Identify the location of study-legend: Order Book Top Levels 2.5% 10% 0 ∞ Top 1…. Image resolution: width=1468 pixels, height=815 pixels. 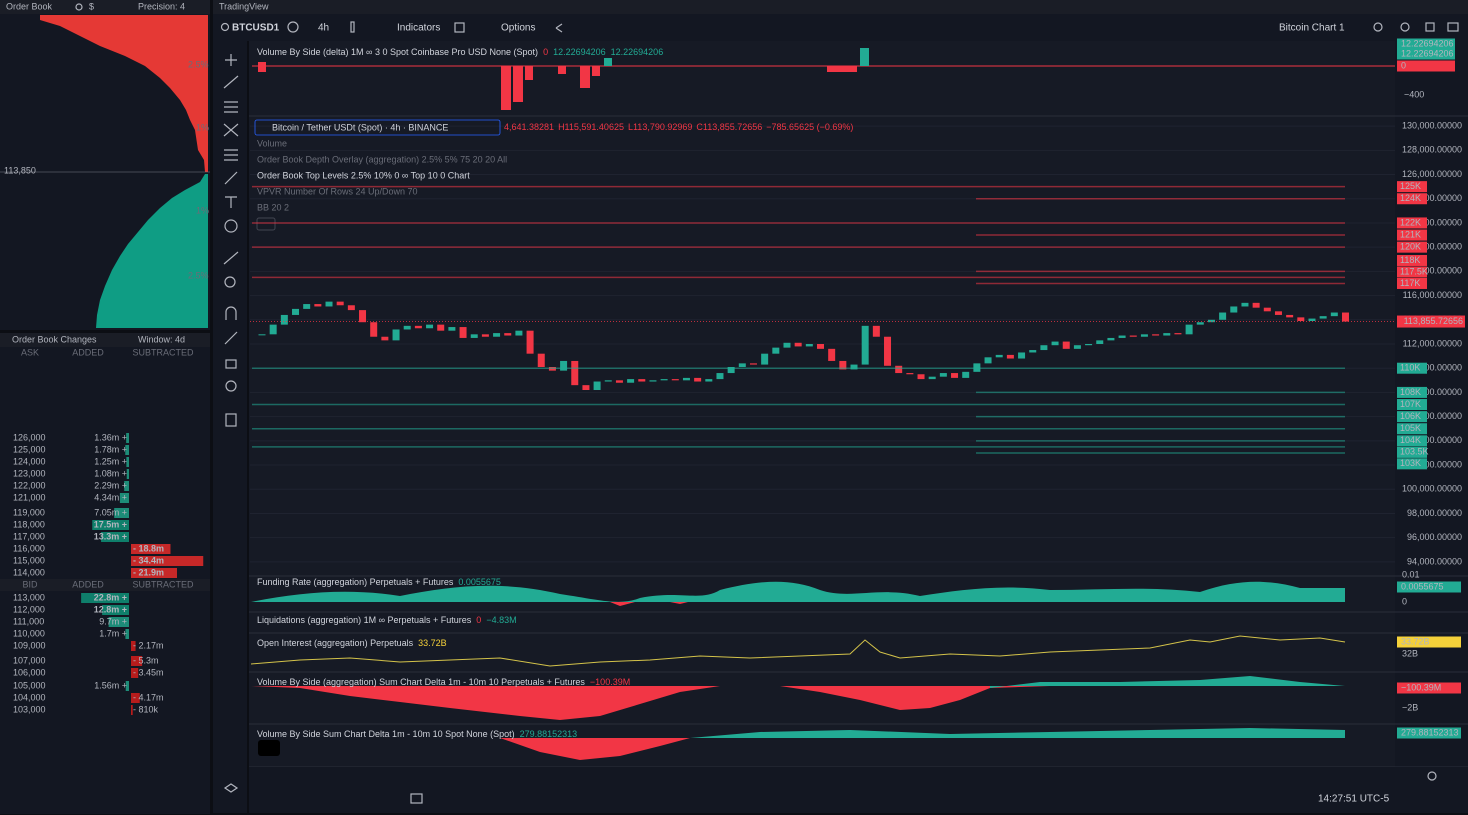
(363, 175).